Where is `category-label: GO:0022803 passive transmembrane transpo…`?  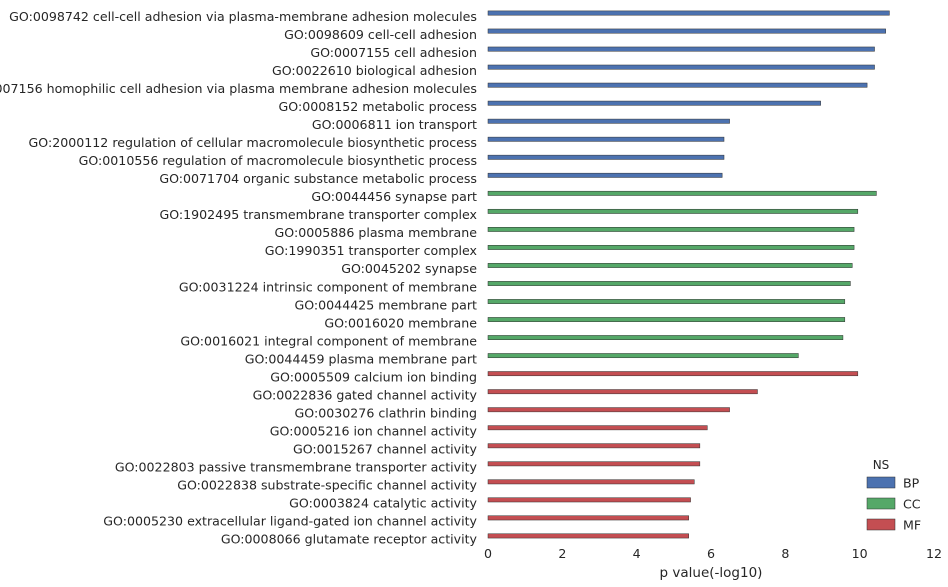
category-label: GO:0022803 passive transmembrane transpo… is located at coordinates (296, 467).